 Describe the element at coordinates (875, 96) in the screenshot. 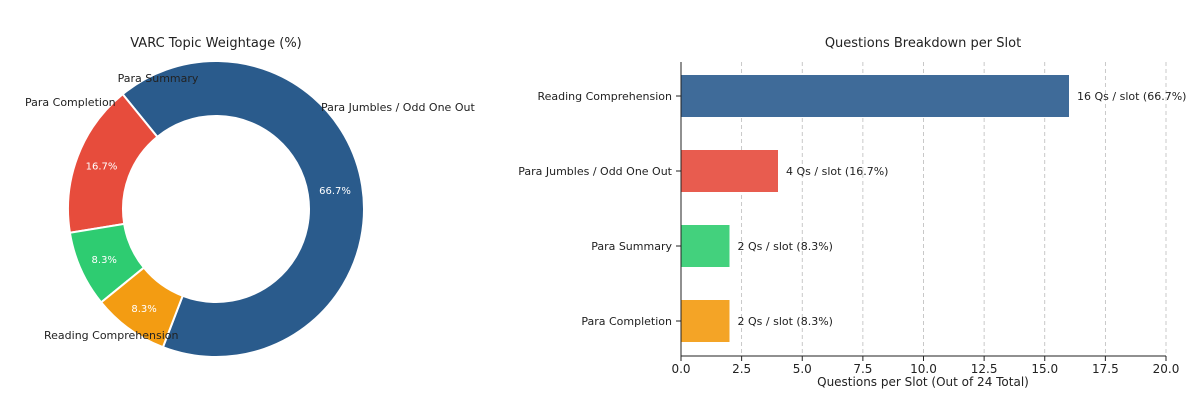

I see `bar-reading-comprehension` at that location.